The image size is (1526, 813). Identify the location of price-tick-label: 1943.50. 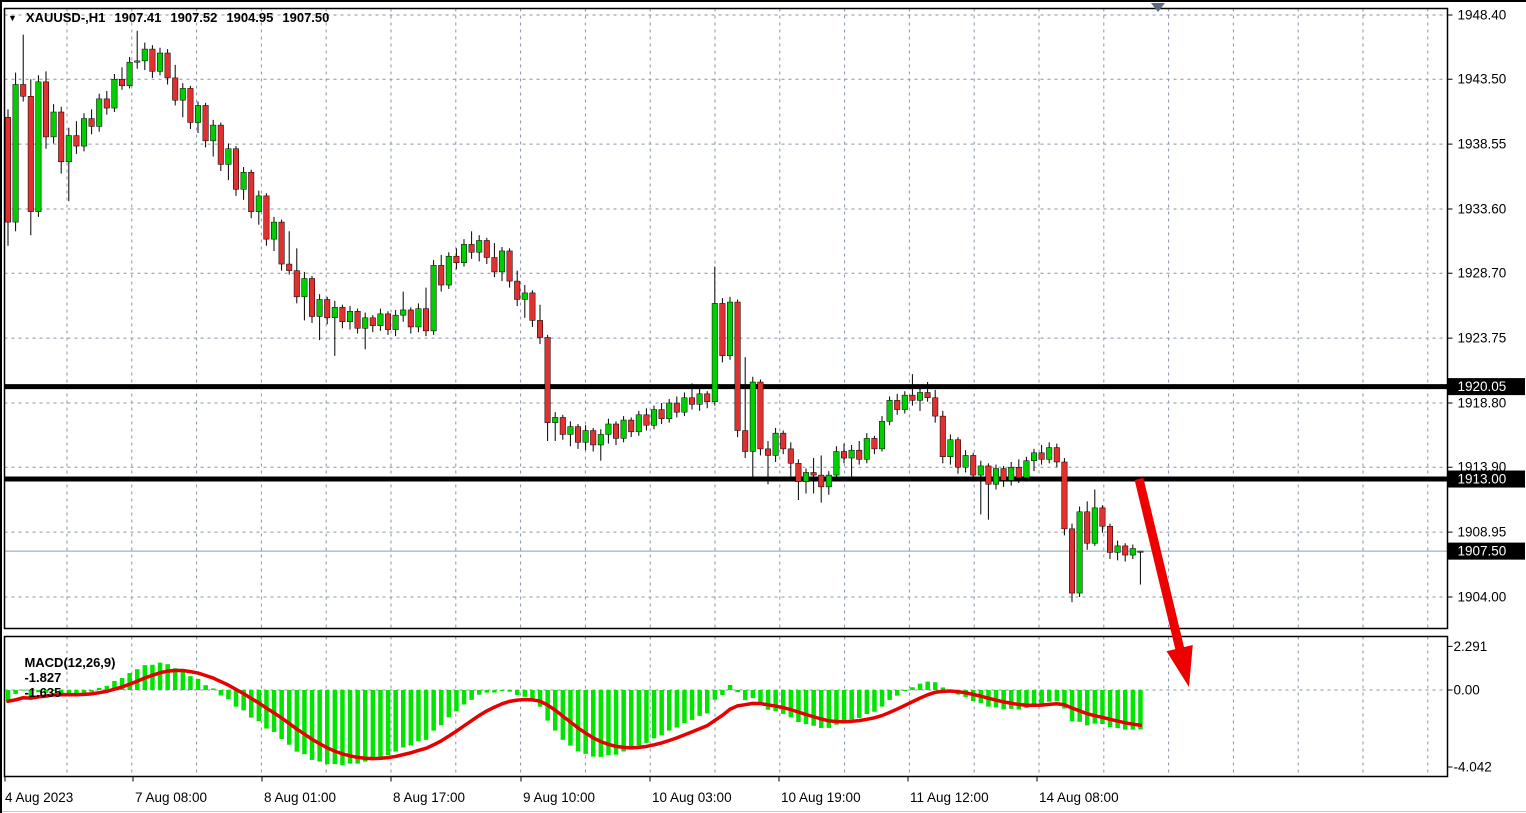
(1482, 79).